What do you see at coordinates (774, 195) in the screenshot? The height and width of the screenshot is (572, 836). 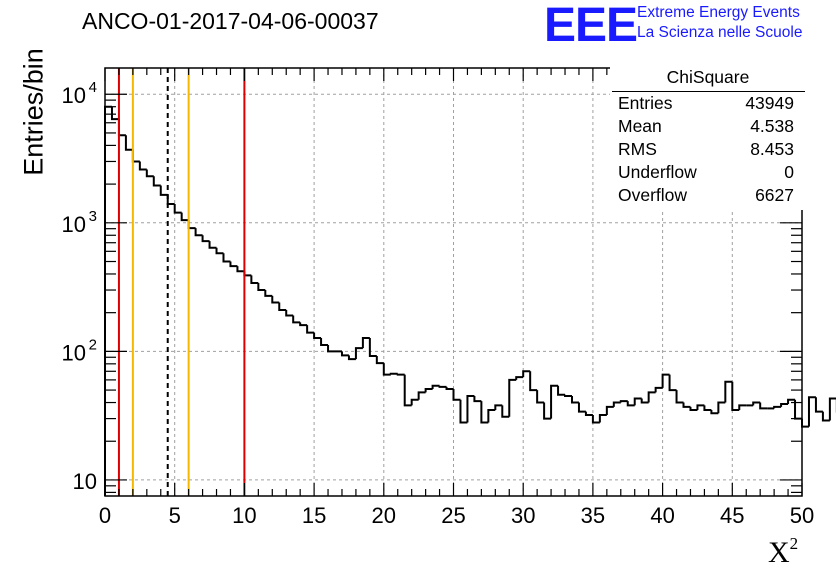 I see `stats-value: 6627` at bounding box center [774, 195].